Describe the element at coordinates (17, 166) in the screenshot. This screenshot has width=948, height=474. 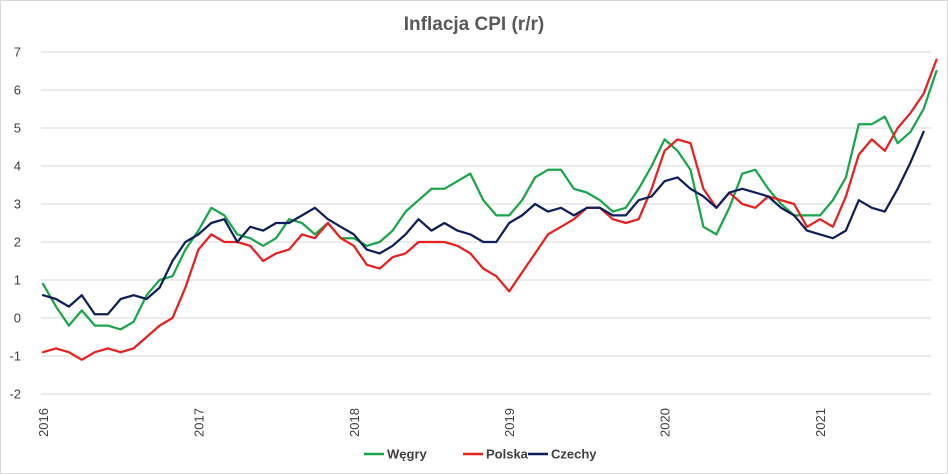
I see `y-tick-label: 4` at that location.